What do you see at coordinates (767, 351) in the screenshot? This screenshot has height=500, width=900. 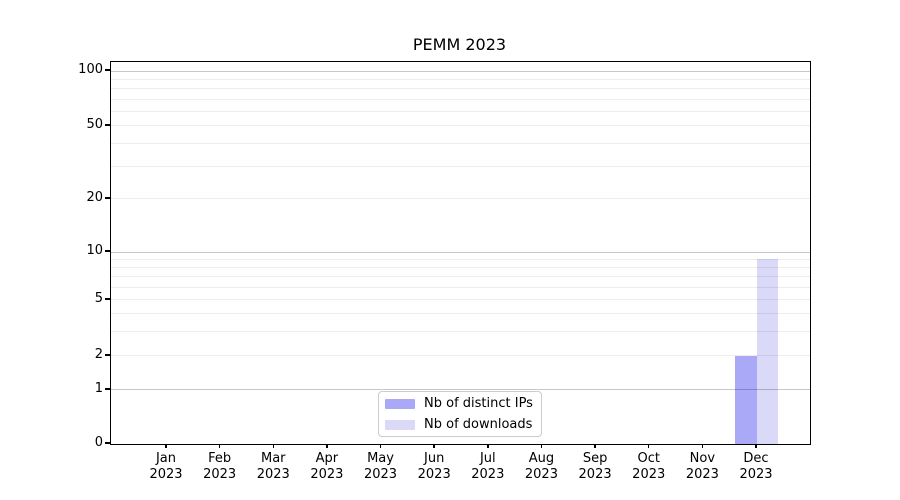 I see `bar-dec-series1` at bounding box center [767, 351].